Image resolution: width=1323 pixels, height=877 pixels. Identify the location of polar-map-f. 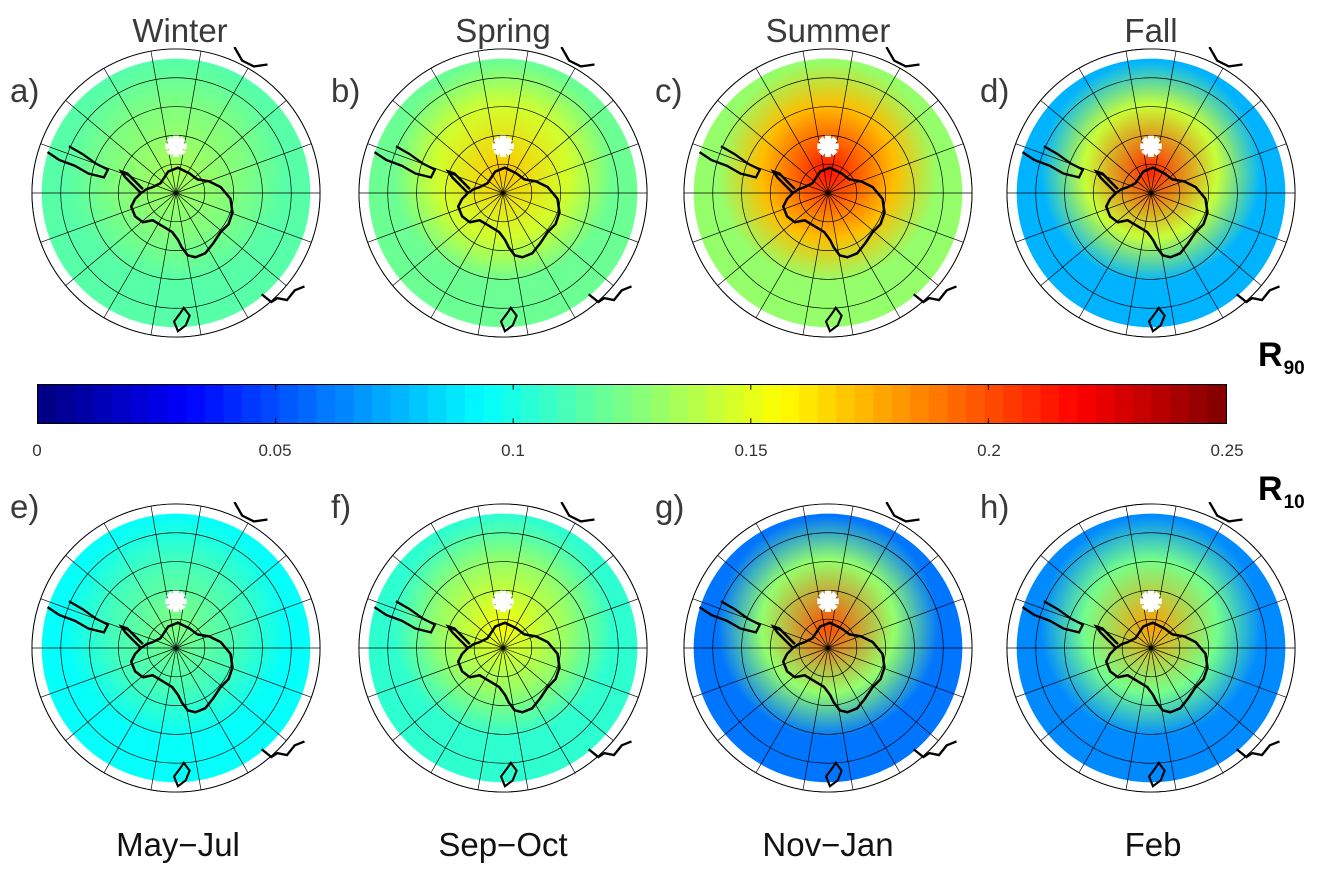
(503, 648).